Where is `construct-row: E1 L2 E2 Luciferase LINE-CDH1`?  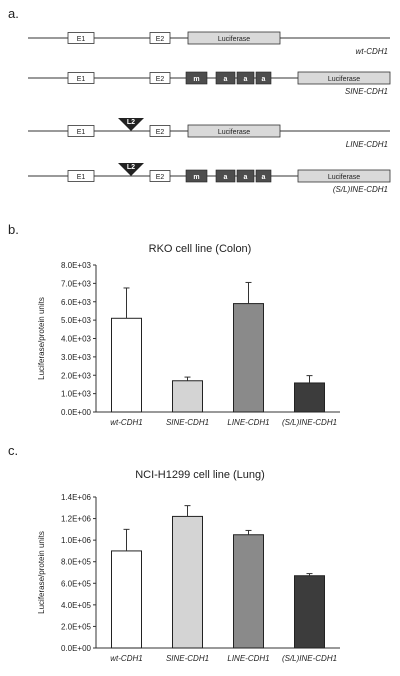 construct-row: E1 L2 E2 Luciferase LINE-CDH1 is located at coordinates (209, 133).